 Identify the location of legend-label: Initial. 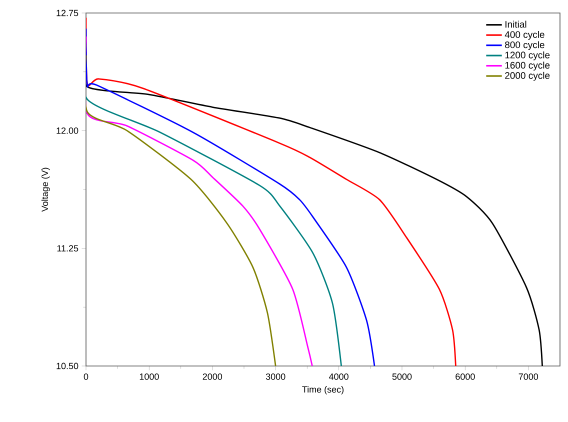
(516, 24).